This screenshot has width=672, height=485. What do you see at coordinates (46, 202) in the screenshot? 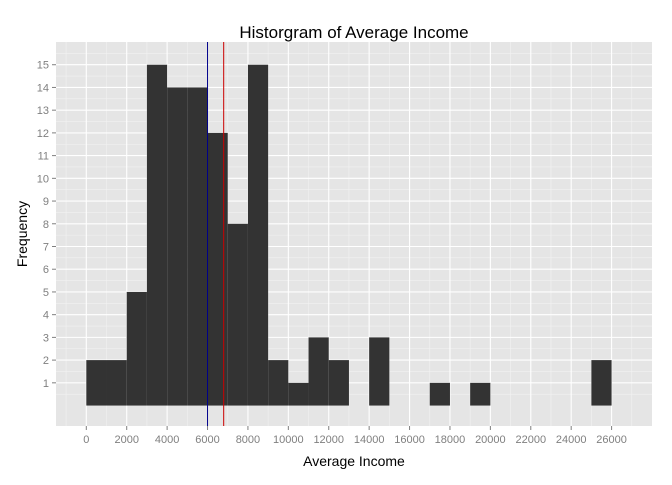
I see `y-tick-label: 9` at bounding box center [46, 202].